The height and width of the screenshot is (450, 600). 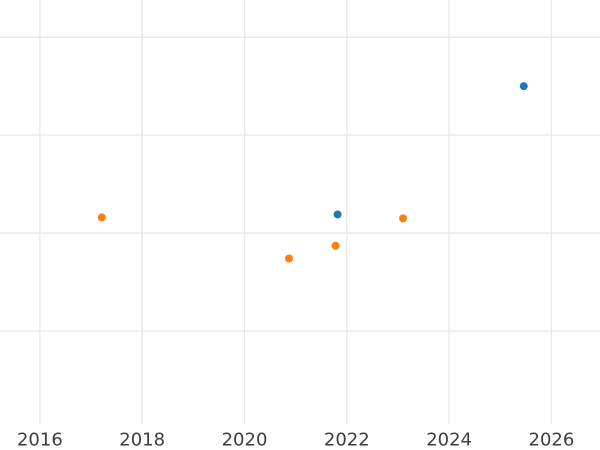 I want to click on x-tick-label: 2016, so click(x=40, y=440).